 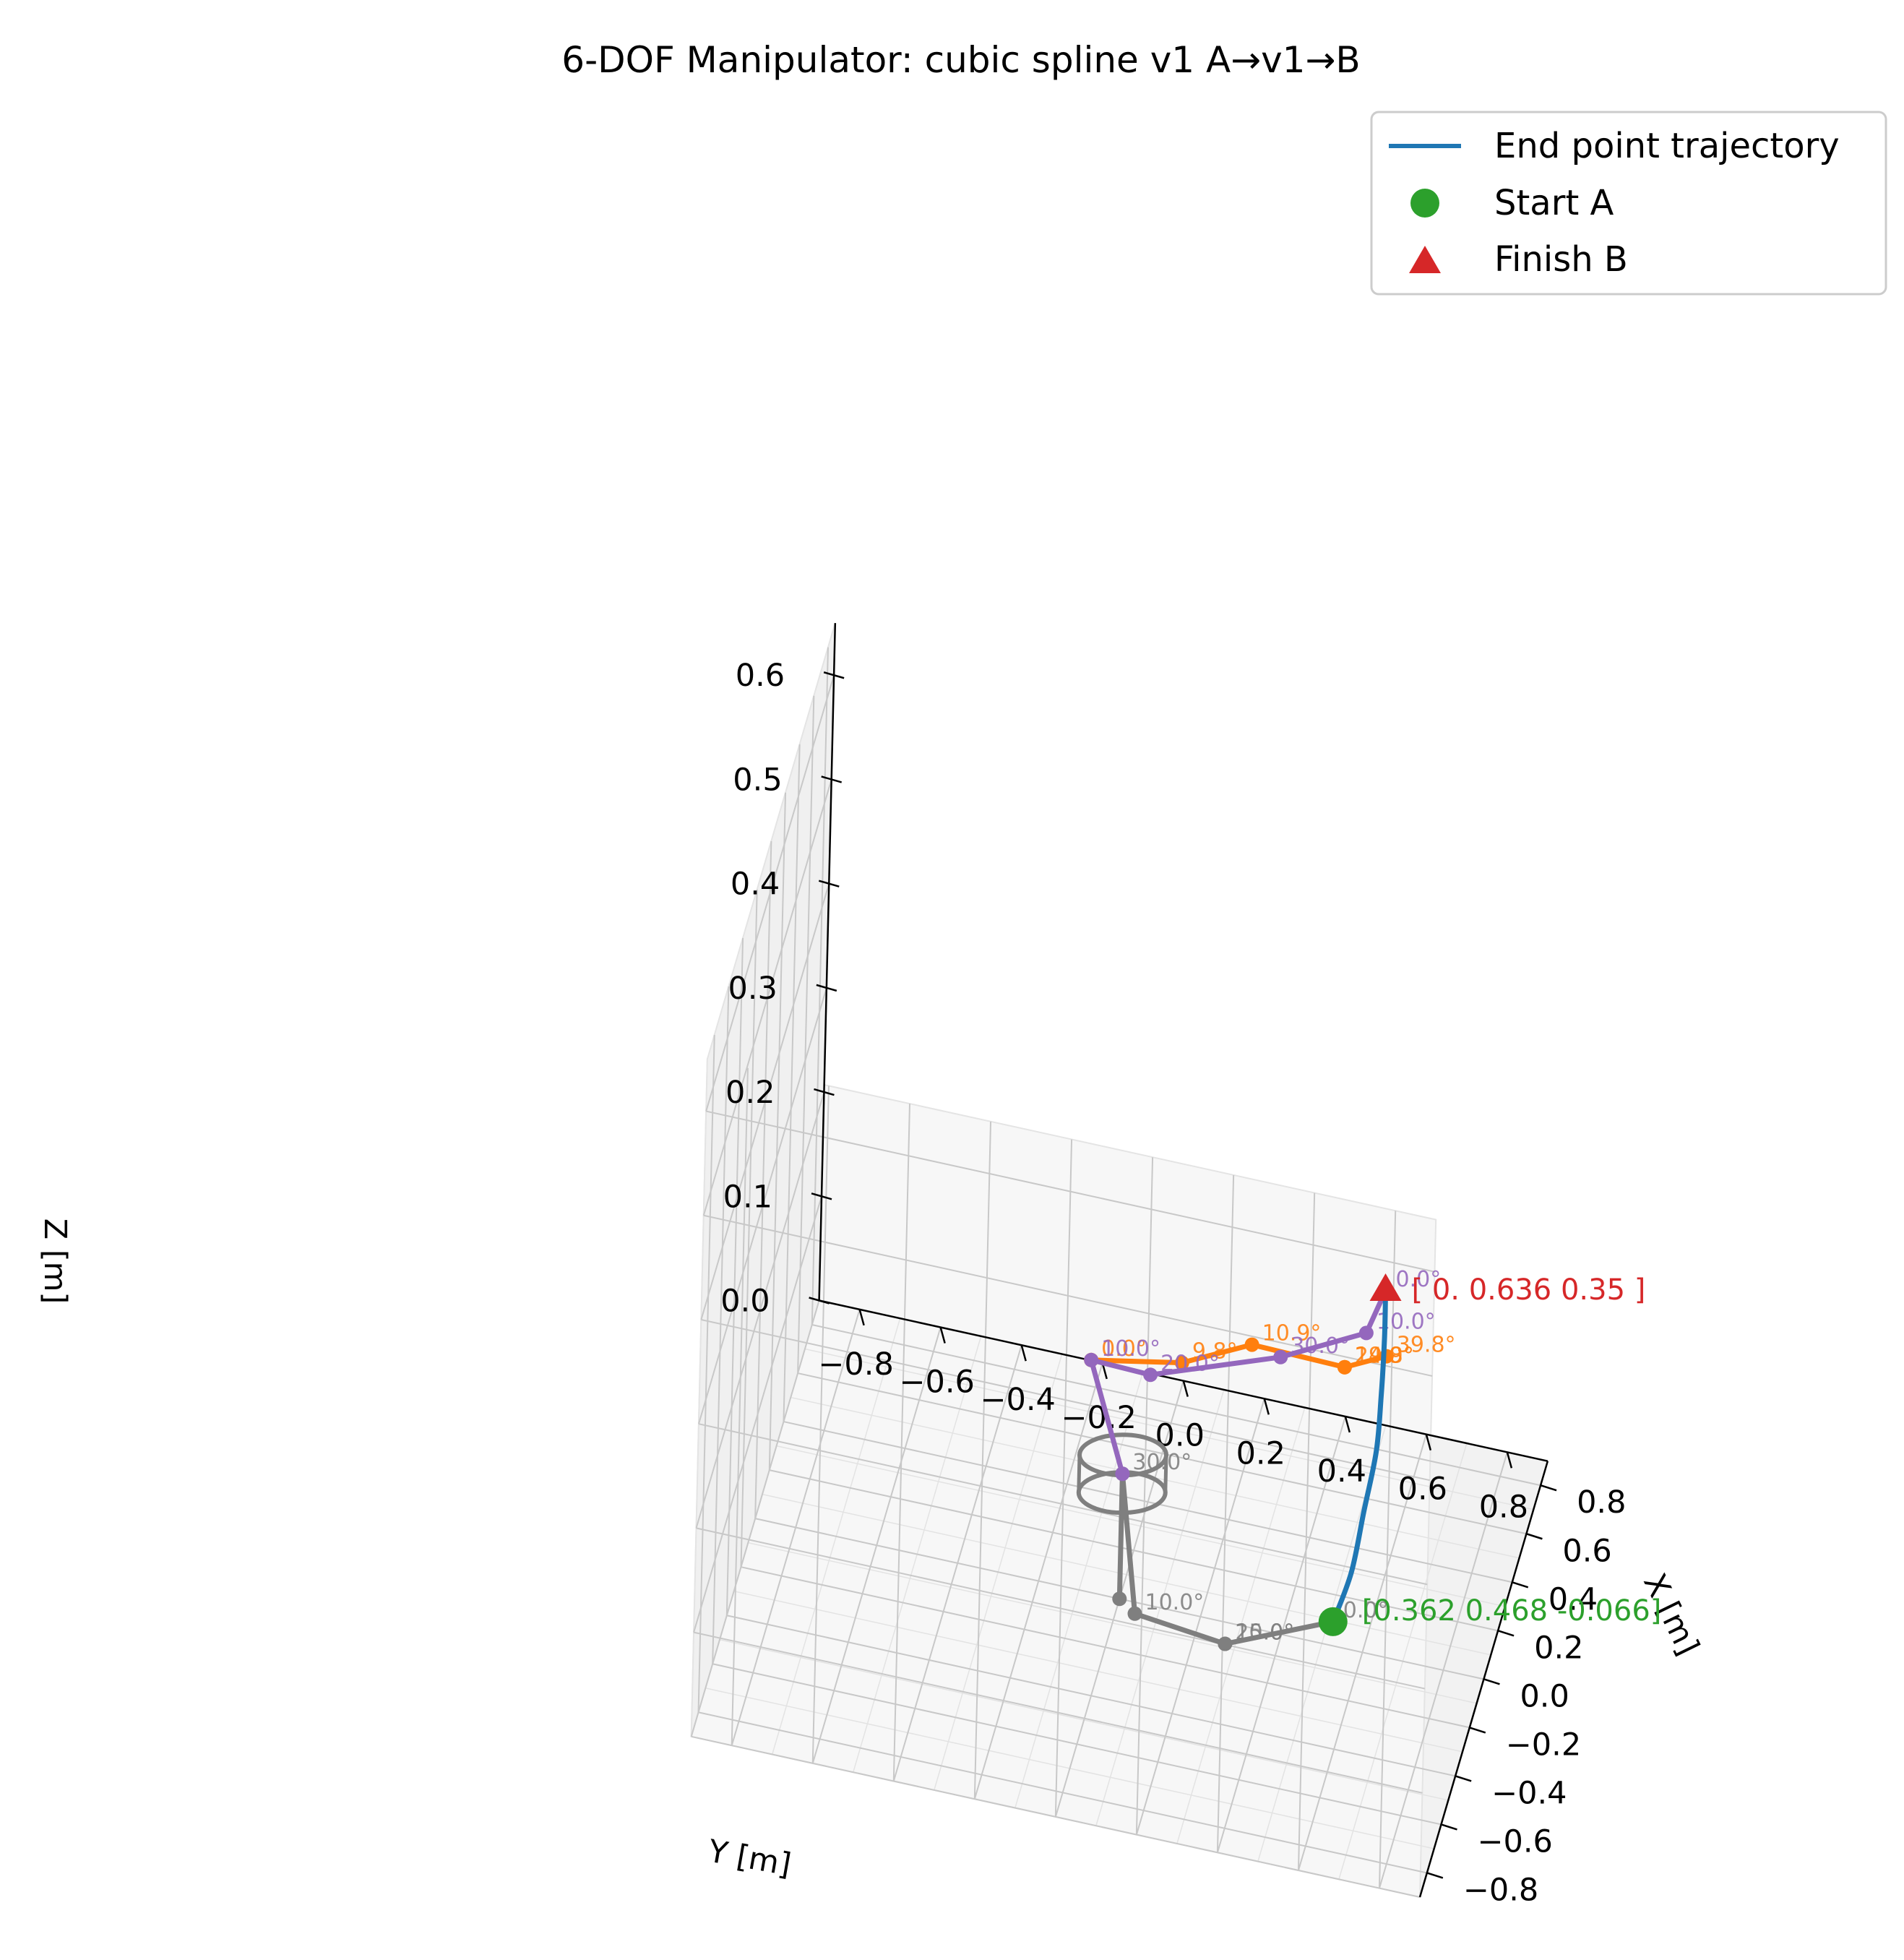 What do you see at coordinates (1134, 1613) in the screenshot?
I see `arm-pose-0-joint` at bounding box center [1134, 1613].